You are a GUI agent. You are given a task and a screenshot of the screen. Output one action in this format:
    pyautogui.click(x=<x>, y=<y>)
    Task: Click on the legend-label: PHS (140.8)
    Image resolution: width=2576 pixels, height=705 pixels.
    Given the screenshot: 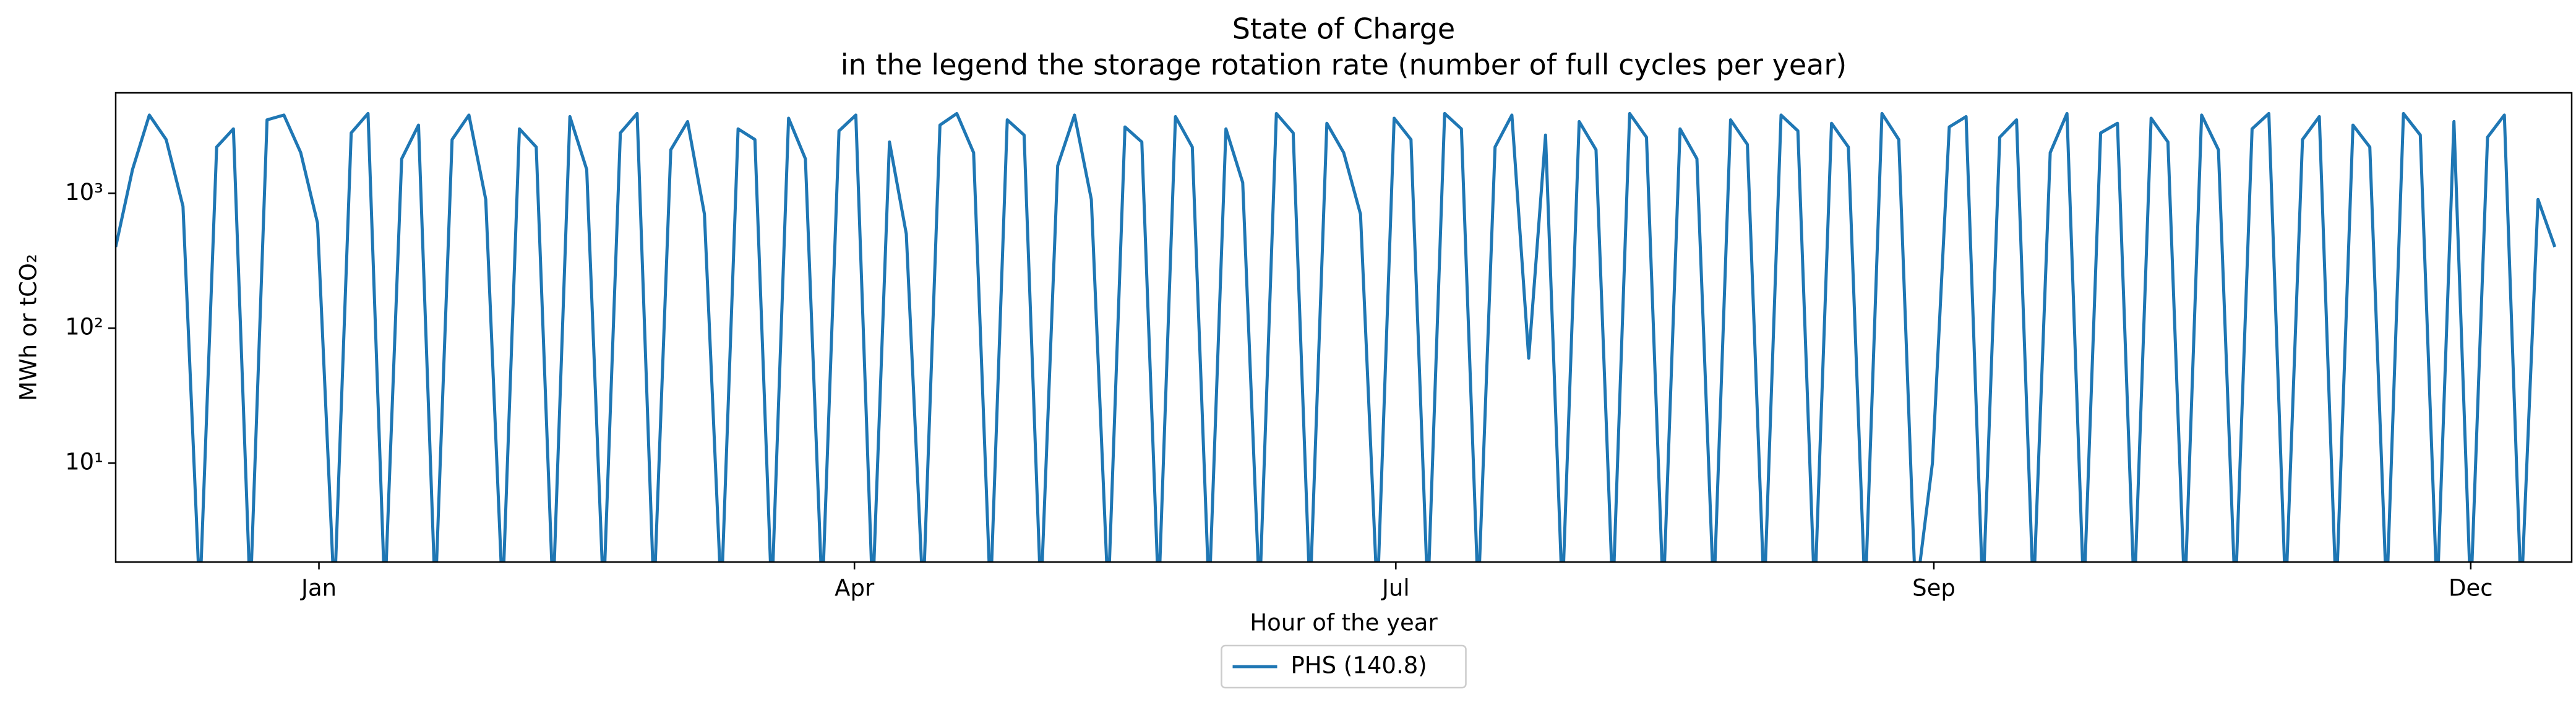 What is the action you would take?
    pyautogui.click(x=1359, y=665)
    